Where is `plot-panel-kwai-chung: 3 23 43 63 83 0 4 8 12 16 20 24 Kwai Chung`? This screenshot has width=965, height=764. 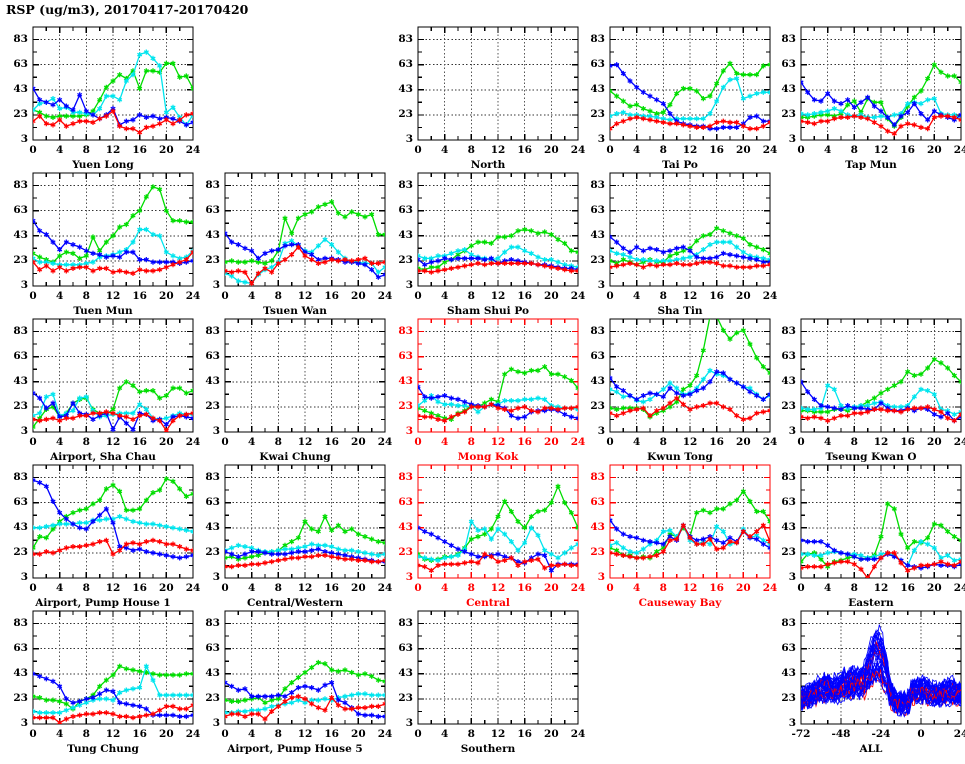 plot-panel-kwai-chung: 3 23 43 63 83 0 4 8 12 16 20 24 Kwai Chung is located at coordinates (295, 394).